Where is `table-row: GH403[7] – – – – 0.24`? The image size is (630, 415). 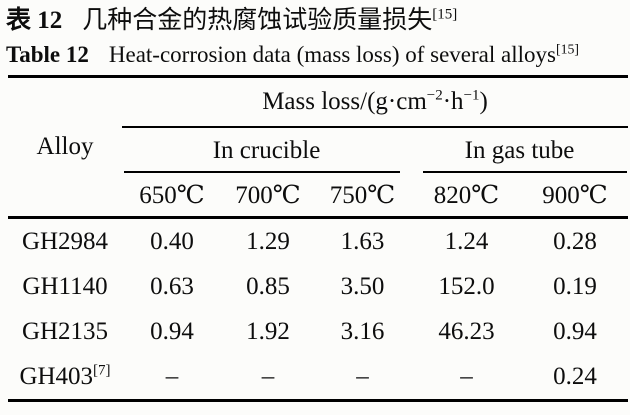
table-row: GH403[7] – – – – 0.24 is located at coordinates (318, 377).